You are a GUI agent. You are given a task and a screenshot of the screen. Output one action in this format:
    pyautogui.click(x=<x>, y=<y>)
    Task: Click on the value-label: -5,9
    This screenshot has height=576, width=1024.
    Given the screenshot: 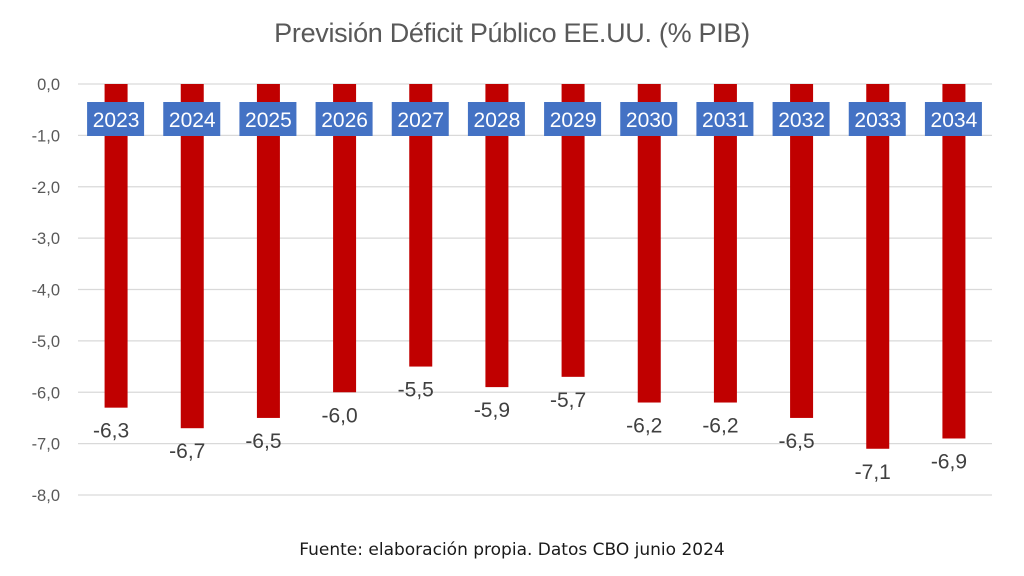 What is the action you would take?
    pyautogui.click(x=492, y=410)
    